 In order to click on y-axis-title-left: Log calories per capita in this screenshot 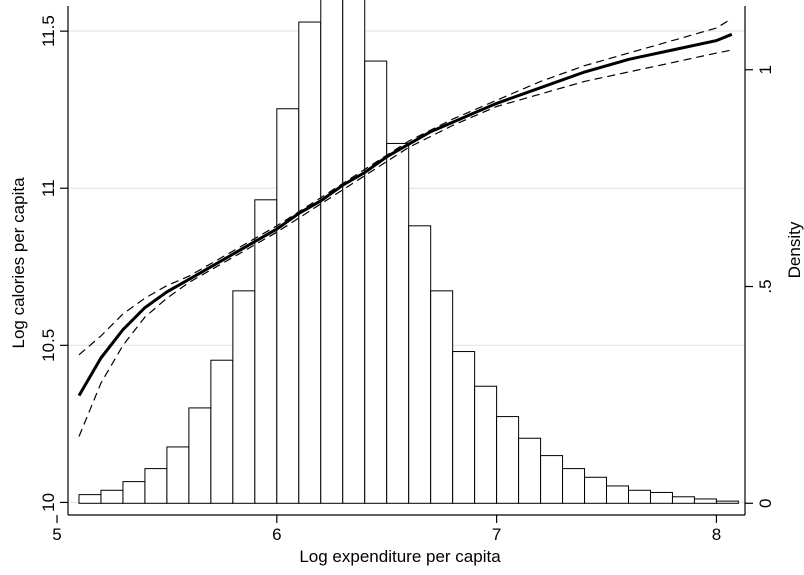, I will do `click(18, 263)`.